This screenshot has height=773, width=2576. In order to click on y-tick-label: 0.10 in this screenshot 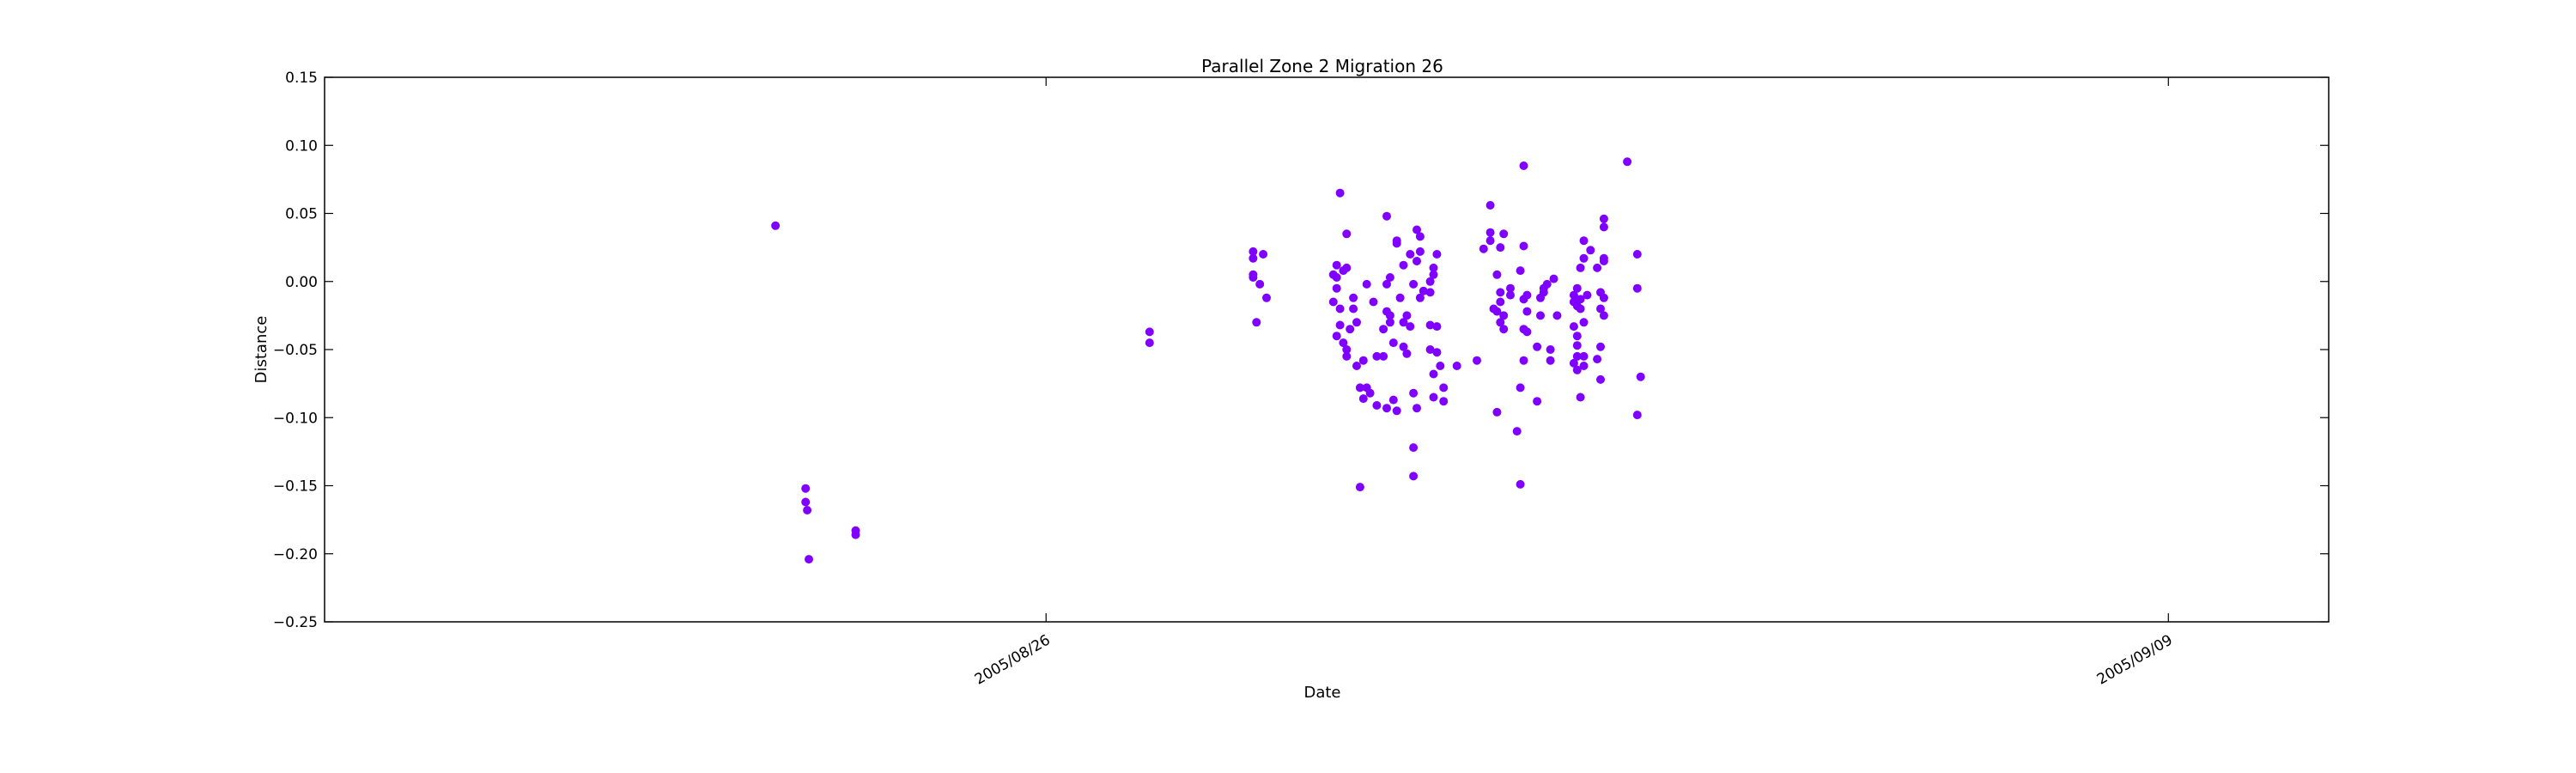, I will do `click(301, 146)`.